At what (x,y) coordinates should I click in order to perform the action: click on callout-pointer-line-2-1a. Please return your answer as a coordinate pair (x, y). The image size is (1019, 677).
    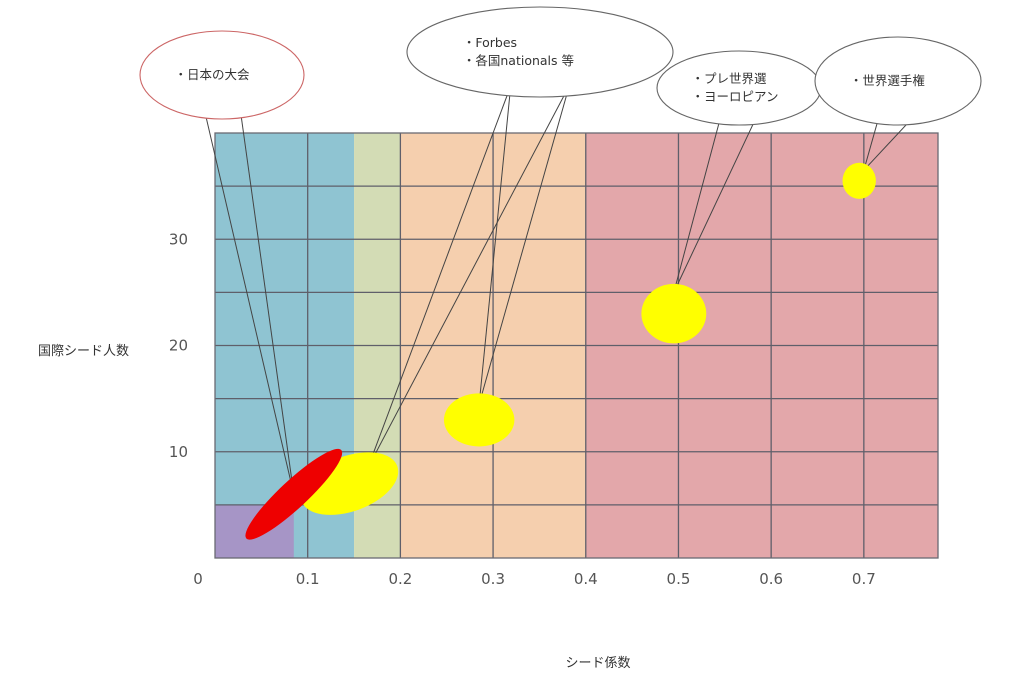
    Looking at the image, I should click on (439, 276).